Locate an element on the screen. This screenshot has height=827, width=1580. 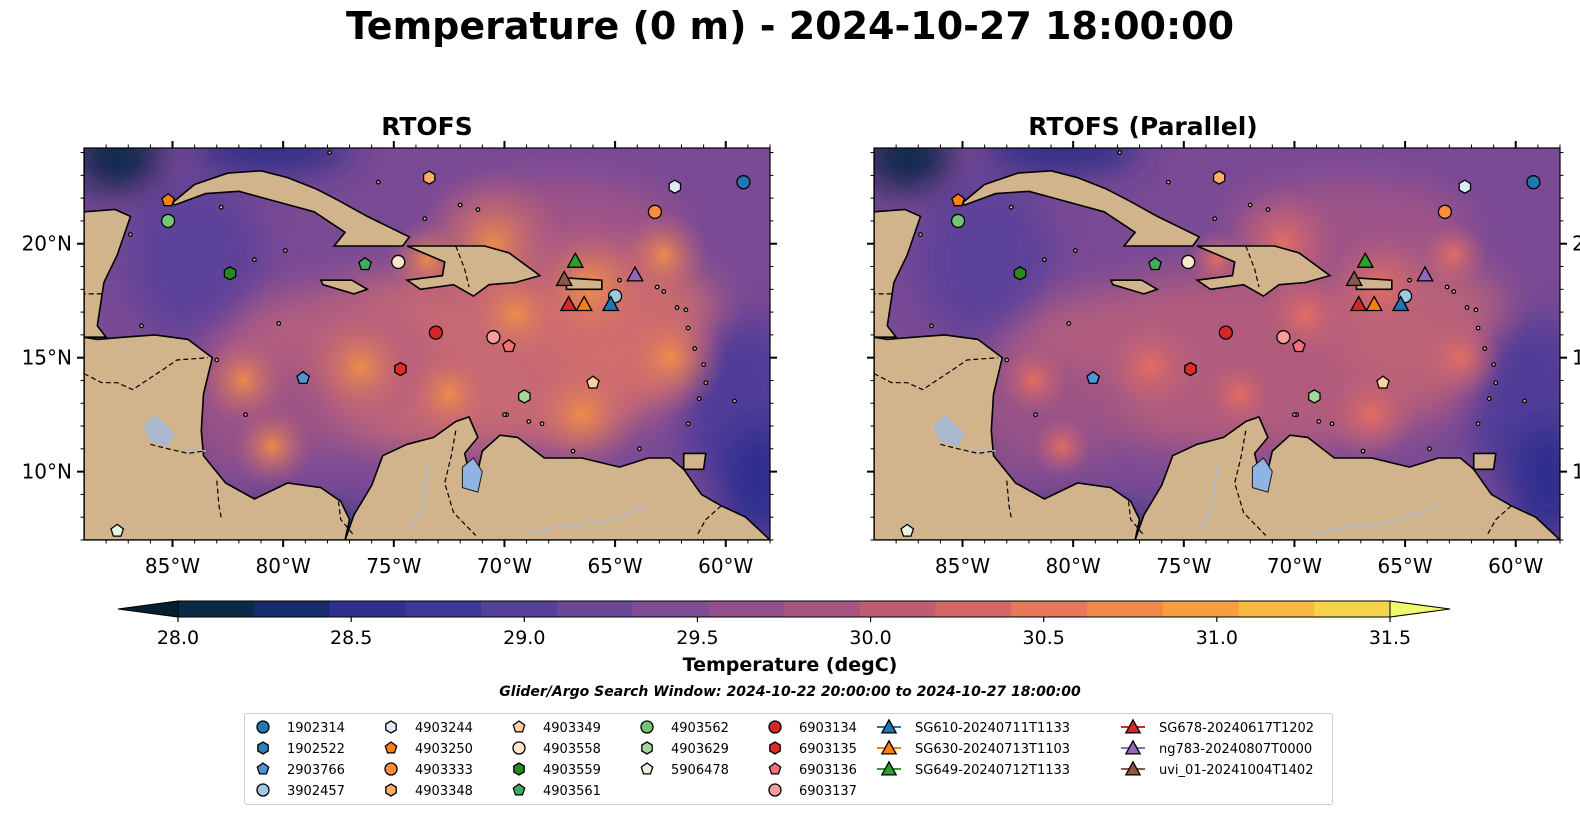
legend-label: 4903558 is located at coordinates (572, 749).